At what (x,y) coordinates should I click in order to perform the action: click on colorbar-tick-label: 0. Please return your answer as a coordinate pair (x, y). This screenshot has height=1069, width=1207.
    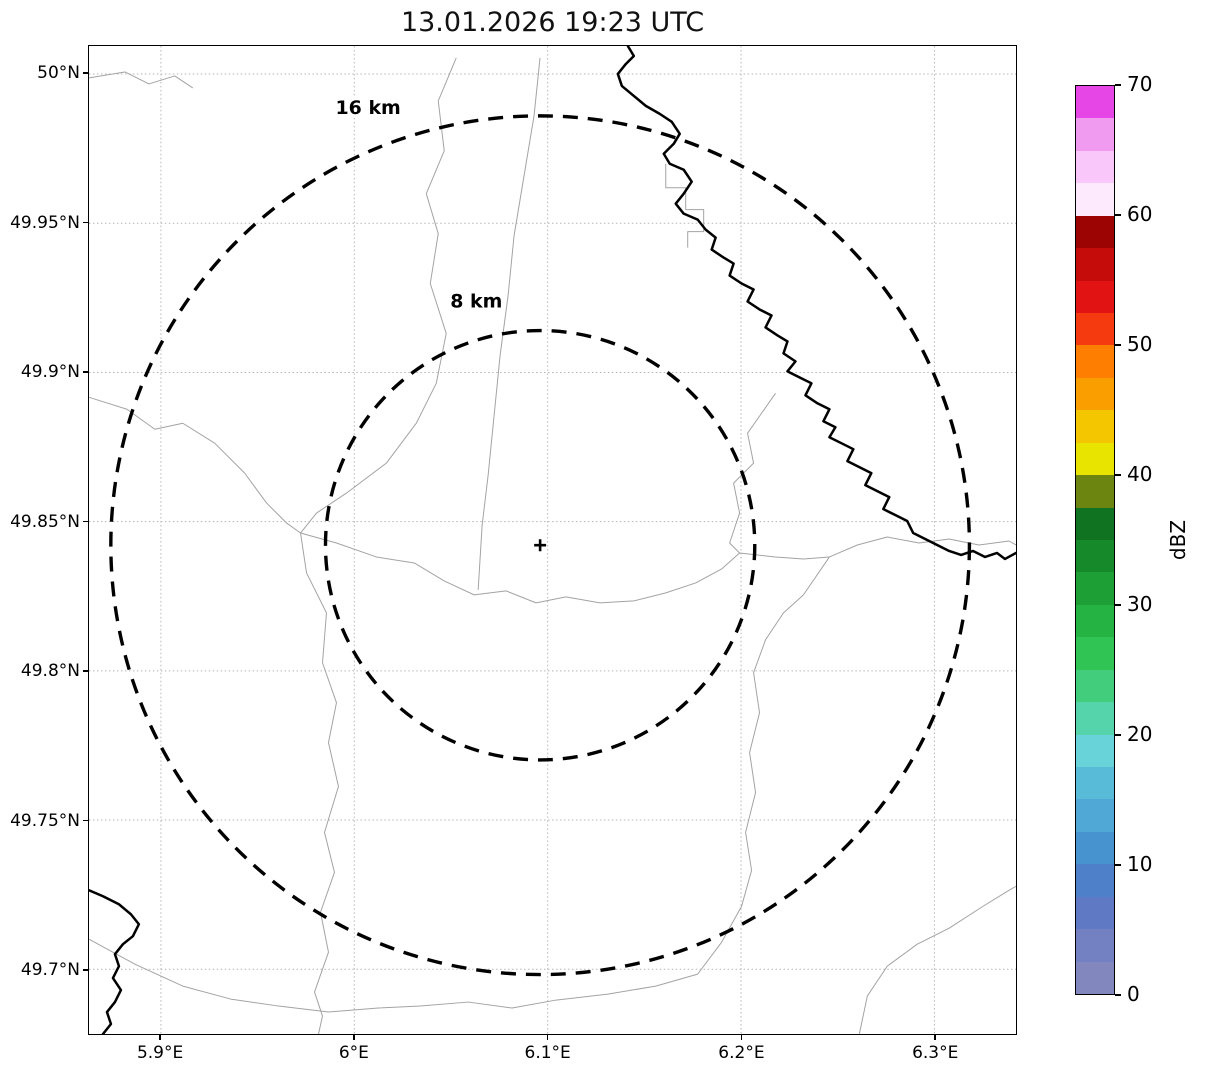
    Looking at the image, I should click on (1133, 994).